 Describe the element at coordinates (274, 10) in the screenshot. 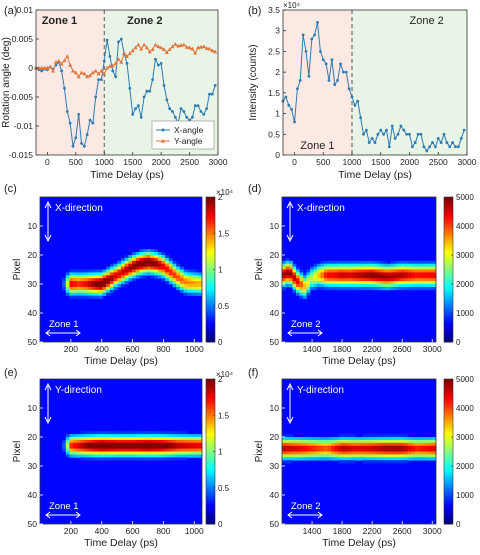

I see `y-tick-label: 3.5` at that location.